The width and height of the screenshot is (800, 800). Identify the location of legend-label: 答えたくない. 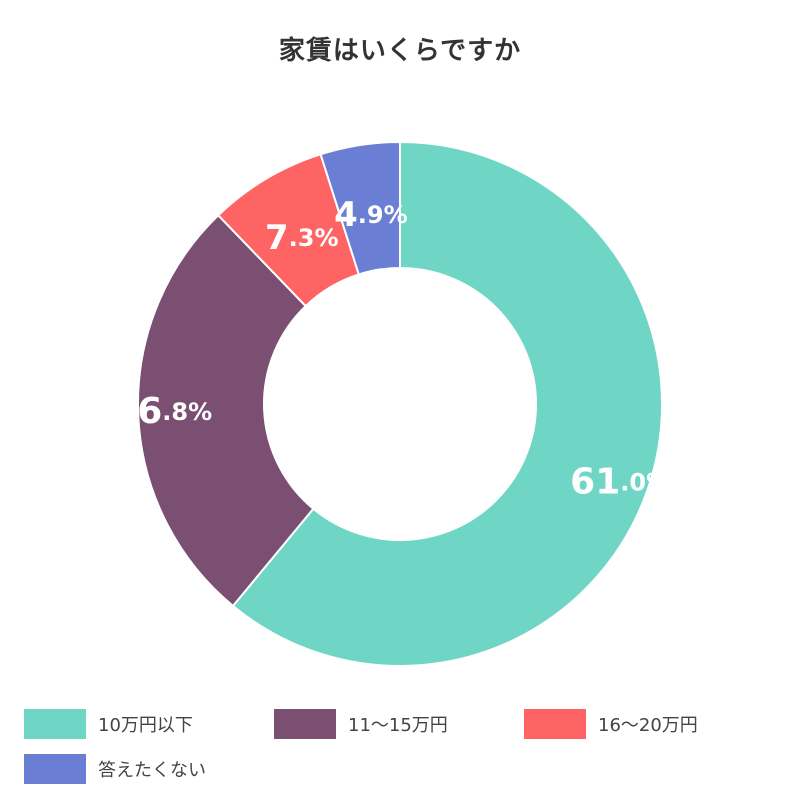
(152, 770).